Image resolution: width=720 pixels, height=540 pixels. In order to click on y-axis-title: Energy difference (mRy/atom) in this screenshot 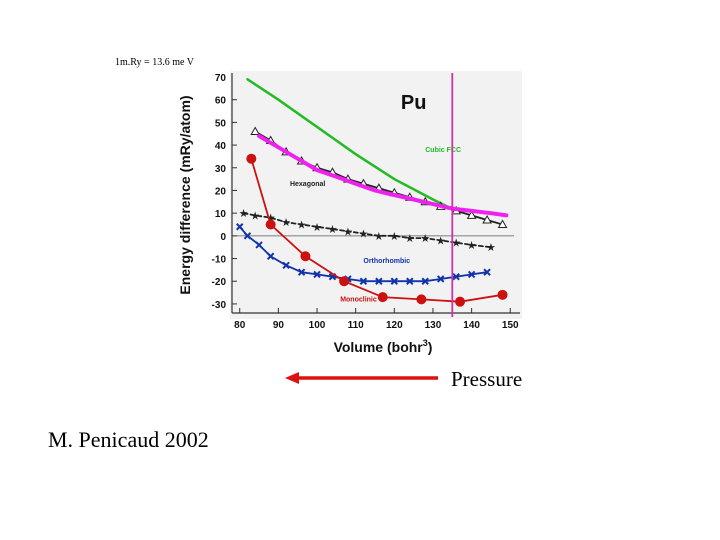, I will do `click(185, 194)`.